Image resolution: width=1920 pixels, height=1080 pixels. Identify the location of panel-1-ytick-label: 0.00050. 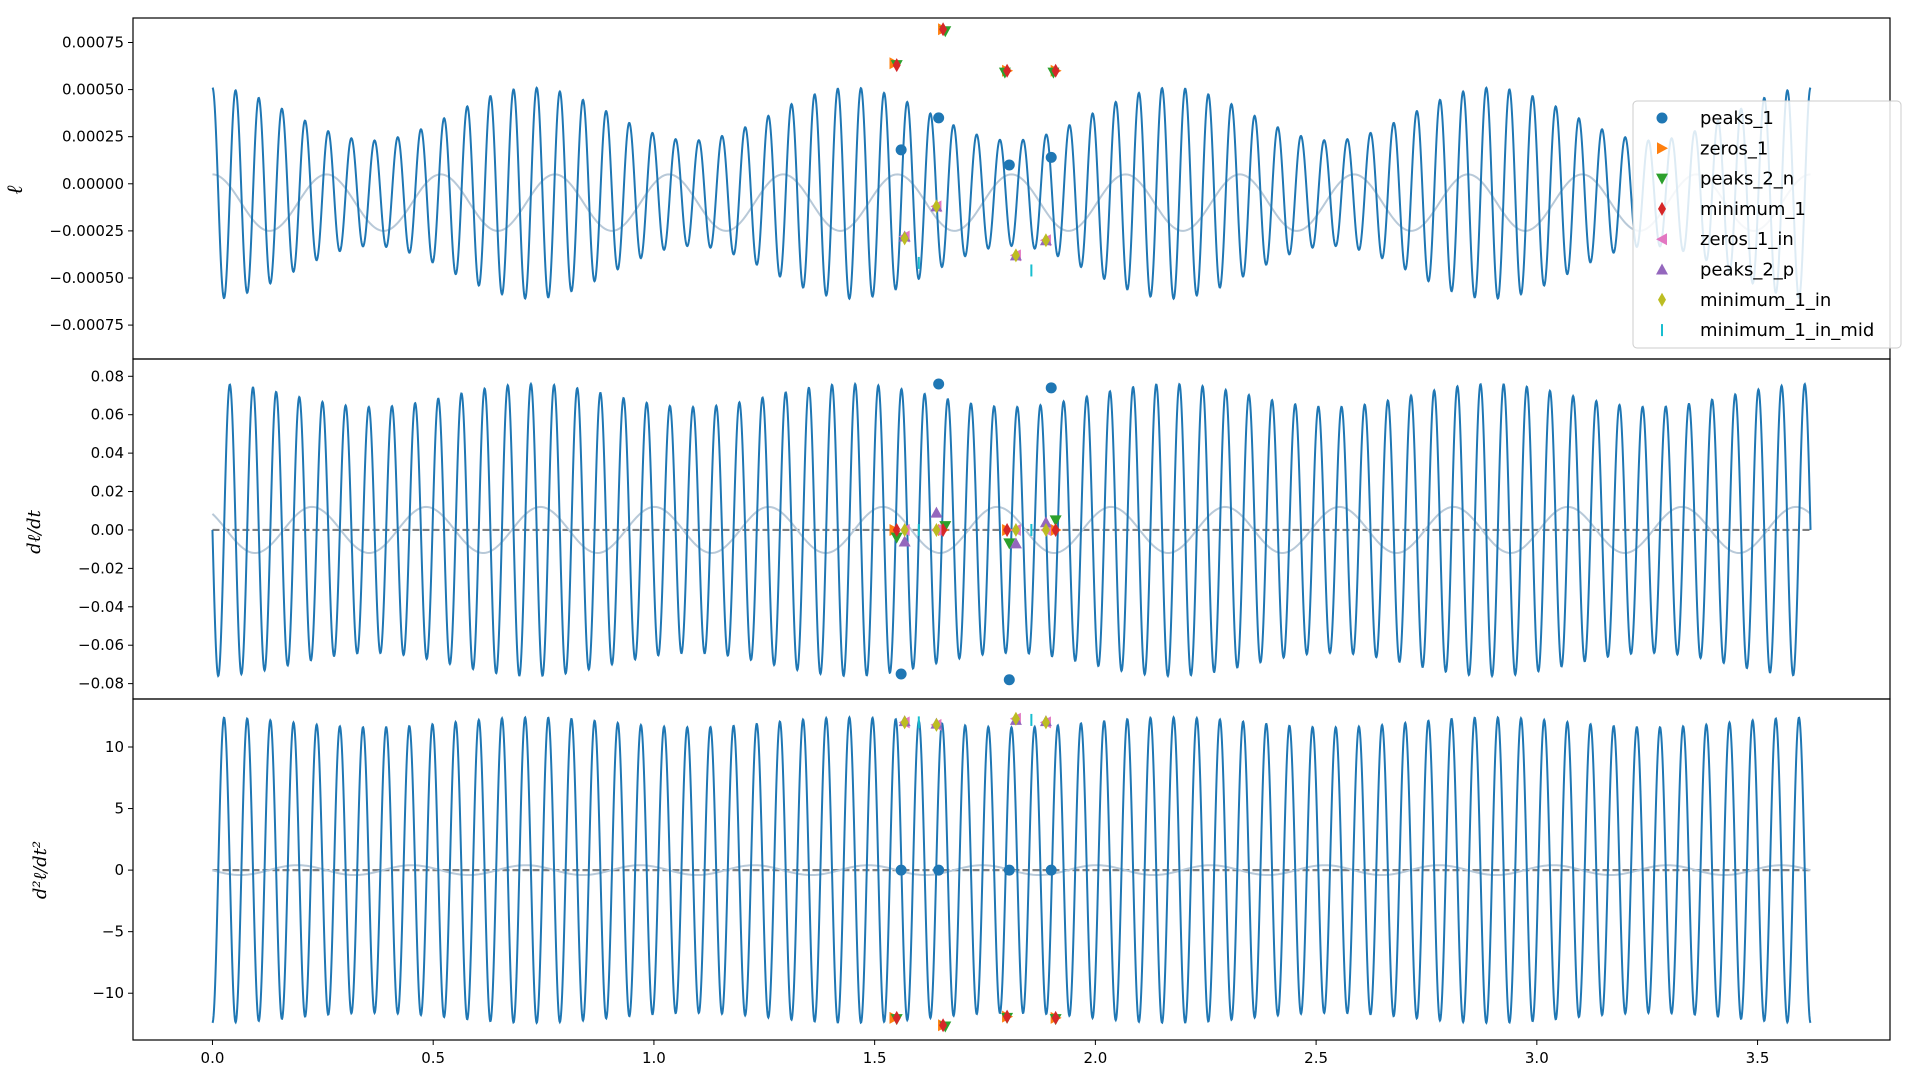
(93, 90).